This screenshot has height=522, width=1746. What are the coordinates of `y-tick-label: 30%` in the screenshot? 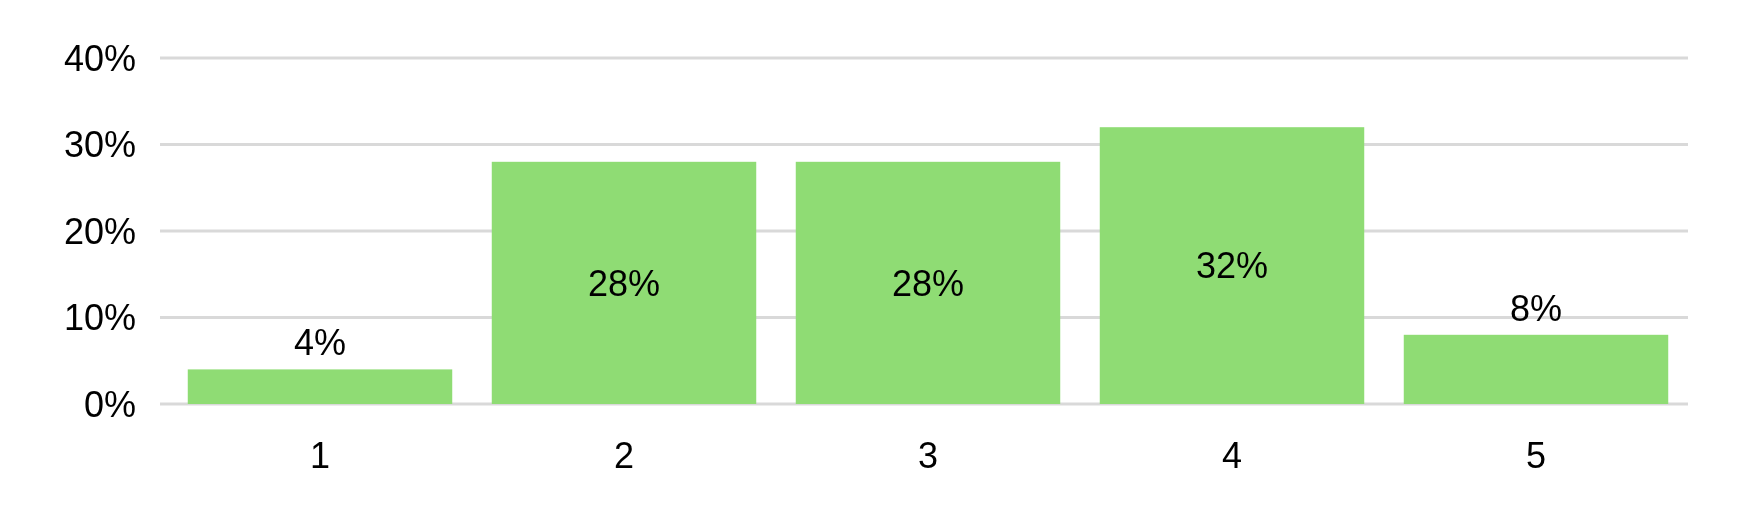 It's located at (99, 145).